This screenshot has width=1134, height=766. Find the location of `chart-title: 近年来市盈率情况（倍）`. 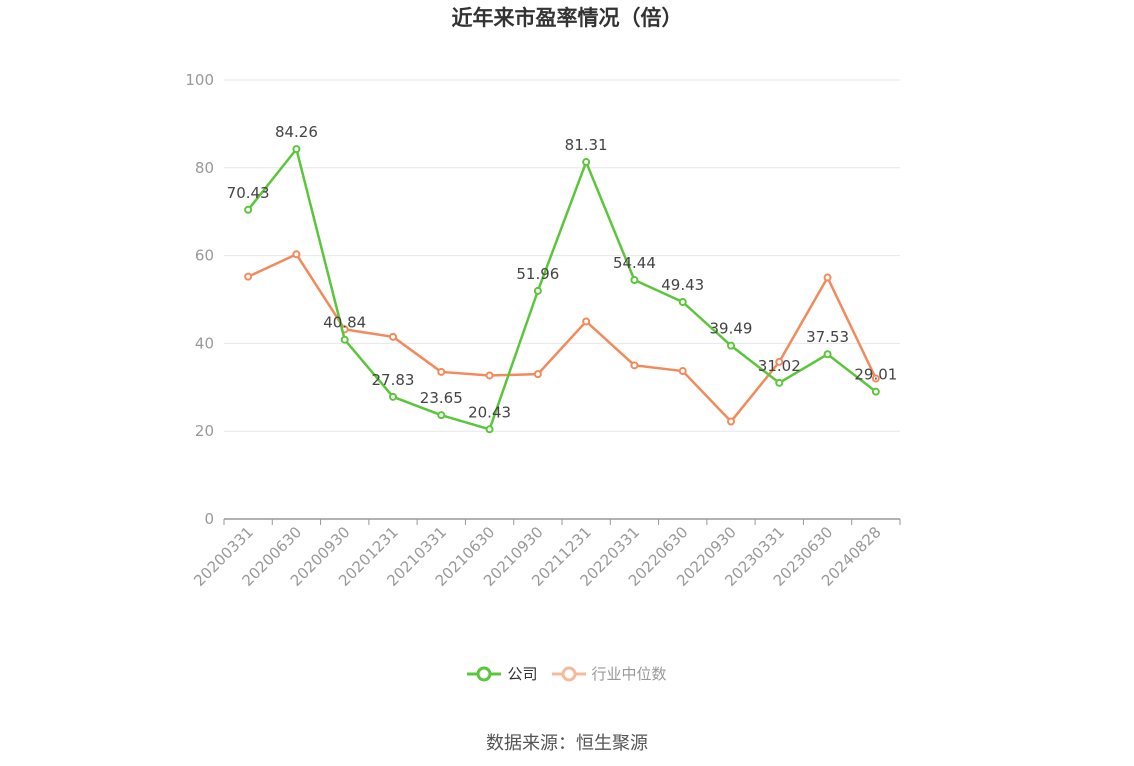

chart-title: 近年来市盈率情况（倍） is located at coordinates (567, 18).